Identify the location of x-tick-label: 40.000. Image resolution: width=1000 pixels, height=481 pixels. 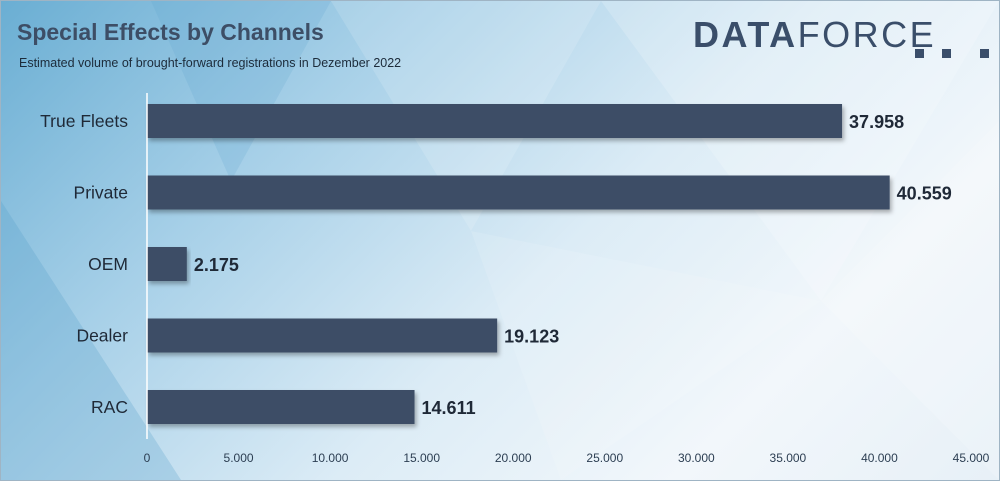
(879, 458).